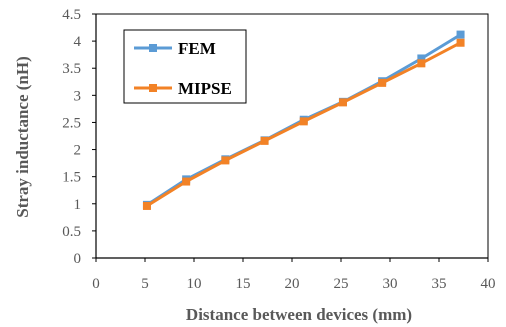 Image resolution: width=506 pixels, height=327 pixels. Describe the element at coordinates (71, 69) in the screenshot. I see `y-tick-label: 3.5` at that location.